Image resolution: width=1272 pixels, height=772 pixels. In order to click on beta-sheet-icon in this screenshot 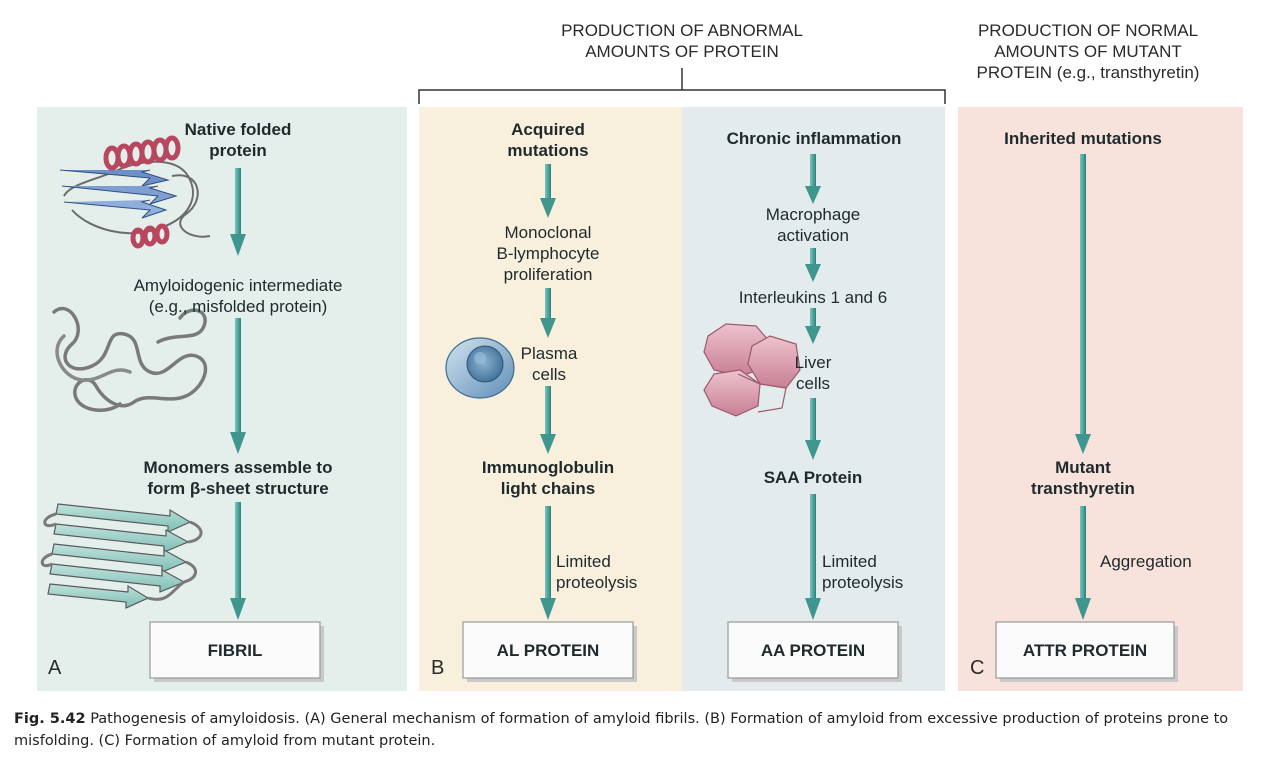, I will do `click(121, 556)`.